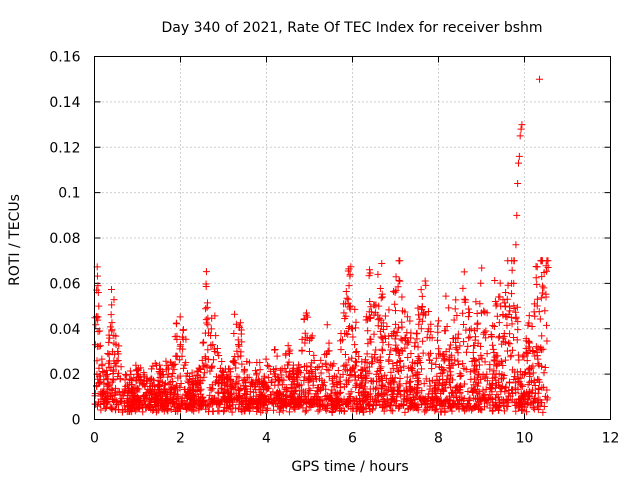  I want to click on y-tick-label: 0.12, so click(64, 148).